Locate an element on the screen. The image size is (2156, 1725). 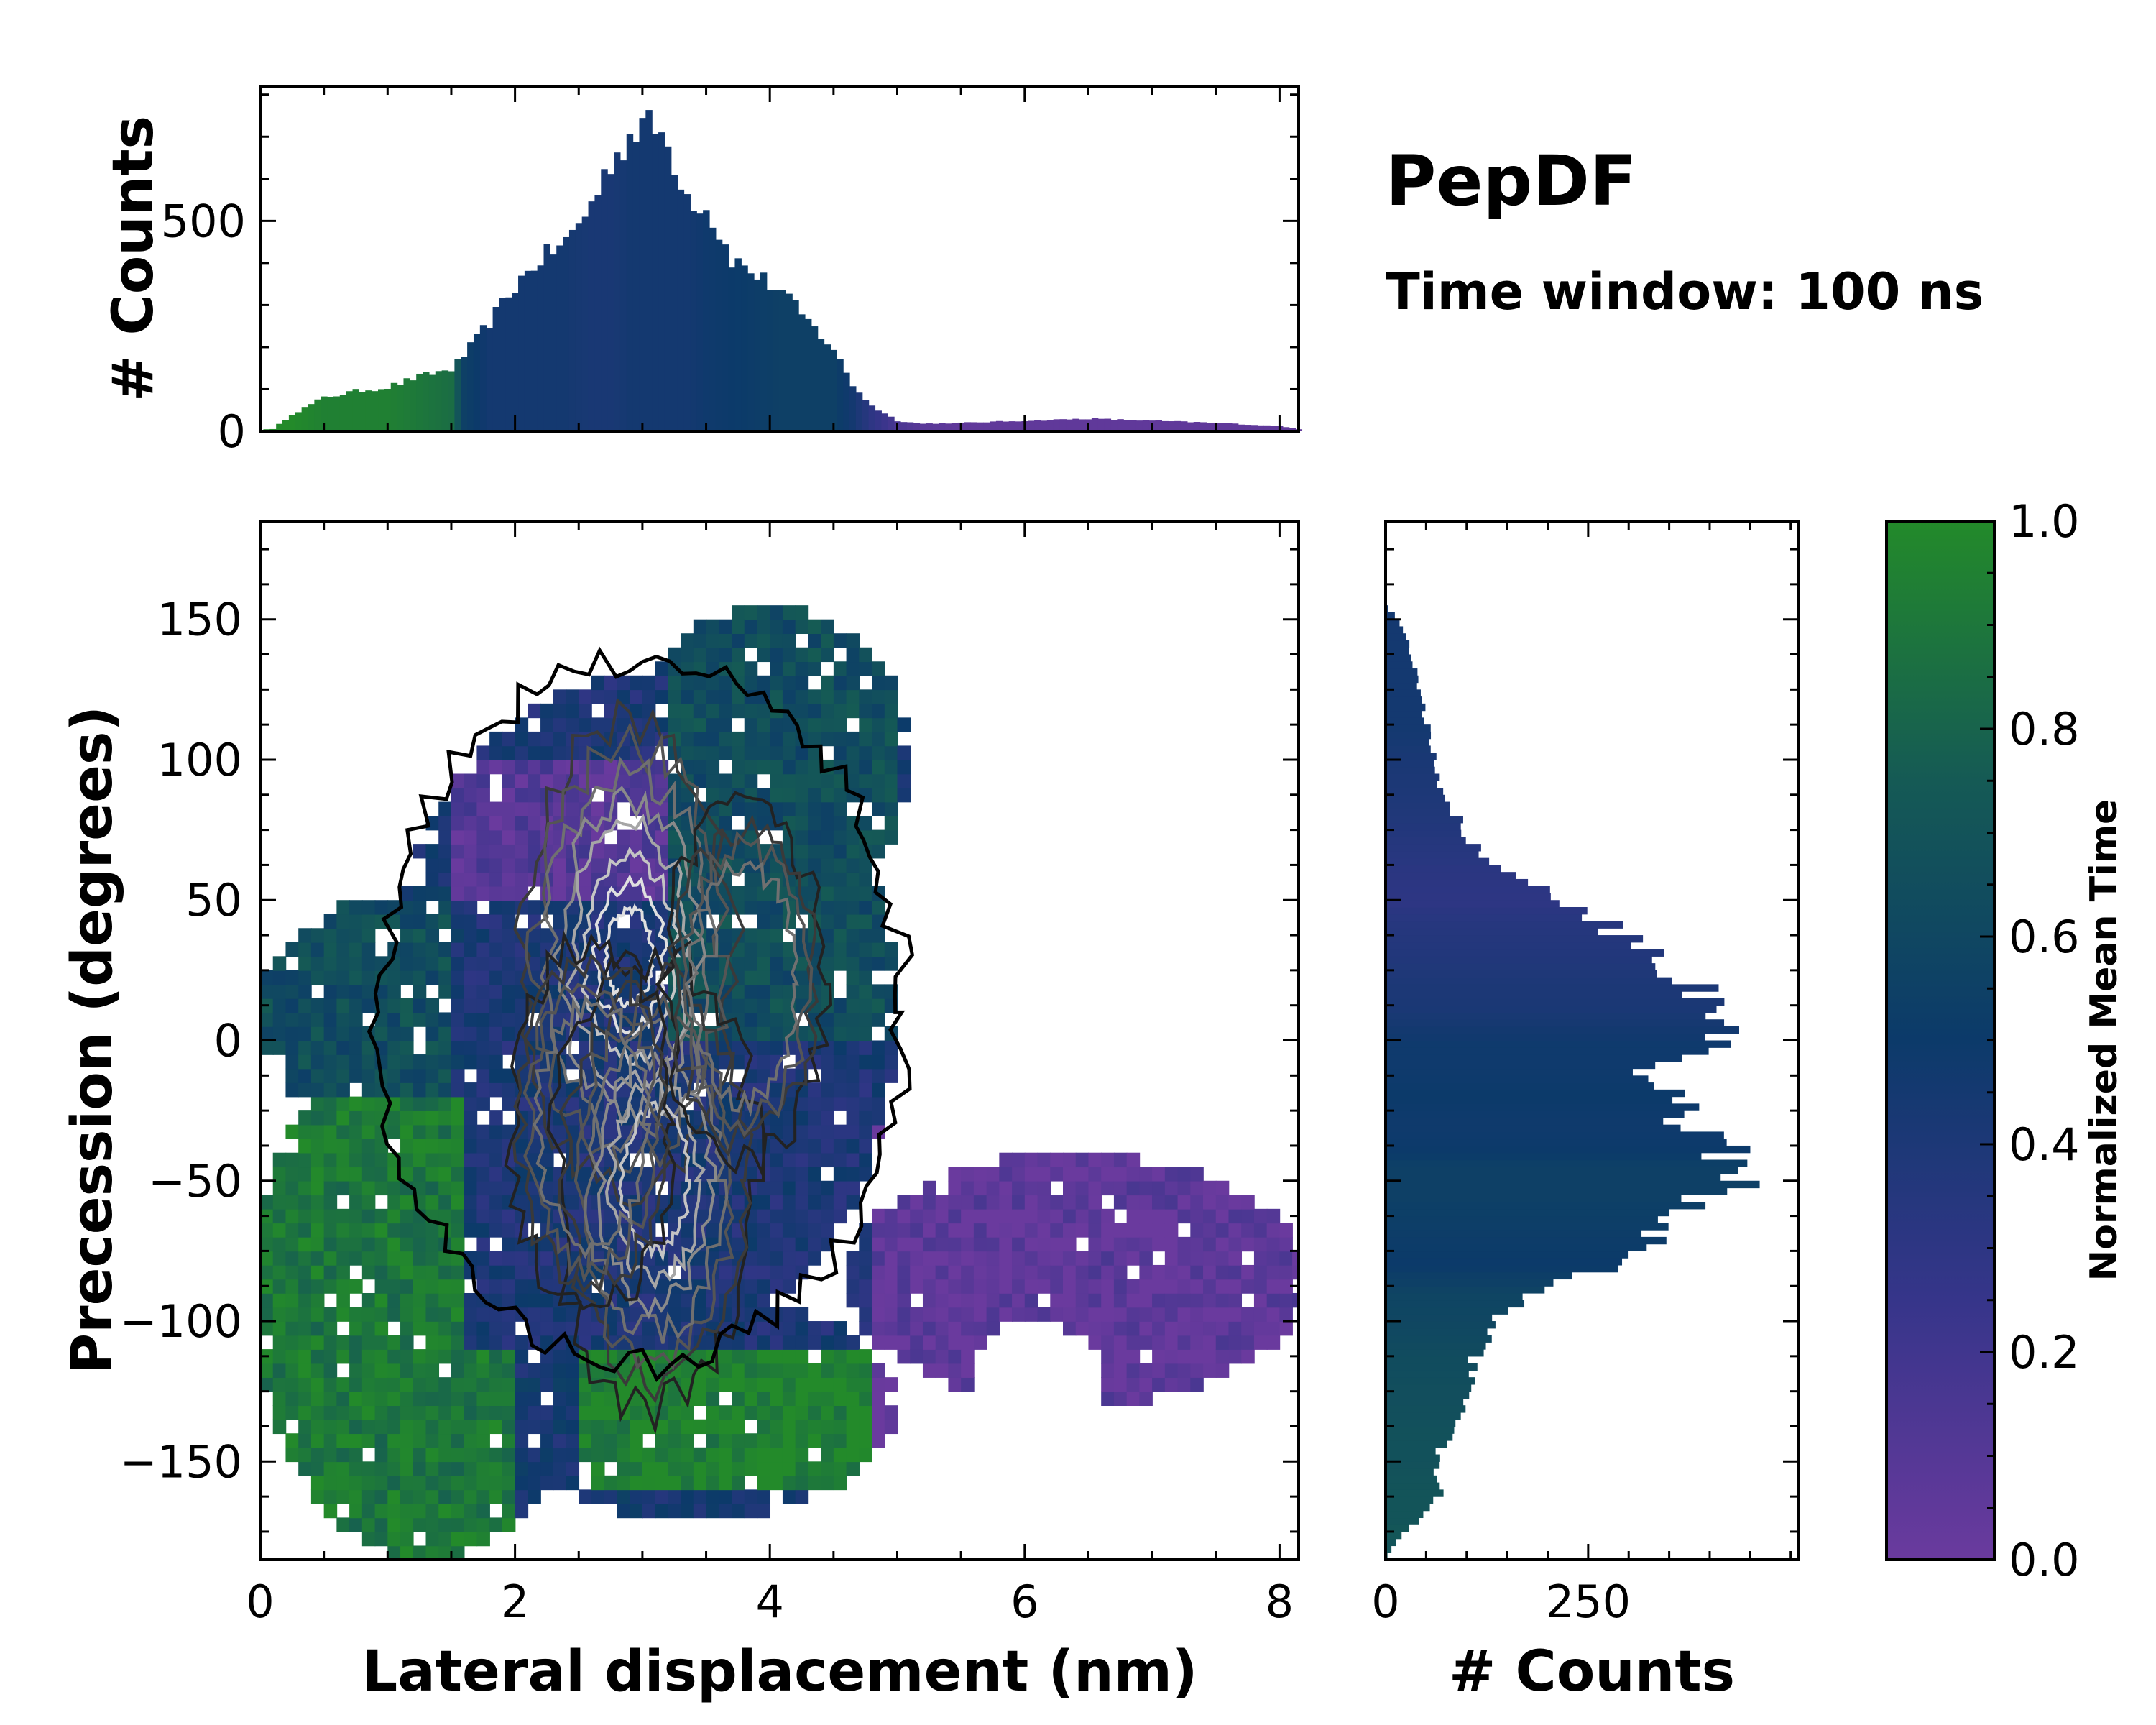
main-ytick-label: −50 is located at coordinates (195, 1181).